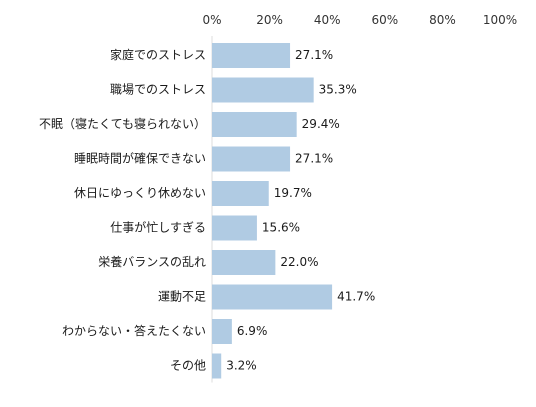 This screenshot has height=407, width=536. What do you see at coordinates (241, 366) in the screenshot?
I see `value-label: 3.2%` at bounding box center [241, 366].